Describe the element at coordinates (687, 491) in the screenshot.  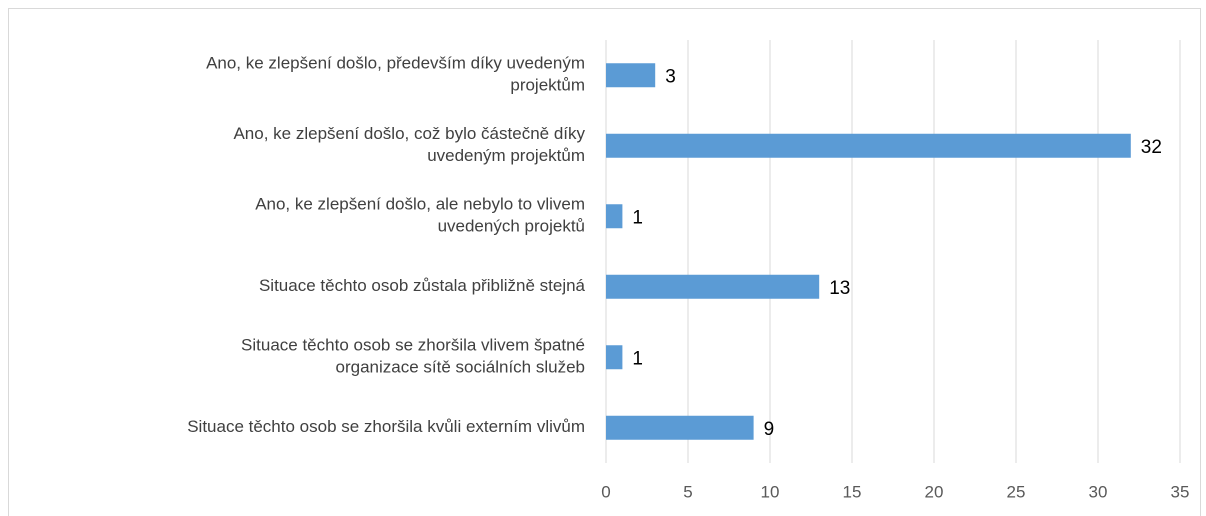
I see `x-tick-label: 5` at that location.